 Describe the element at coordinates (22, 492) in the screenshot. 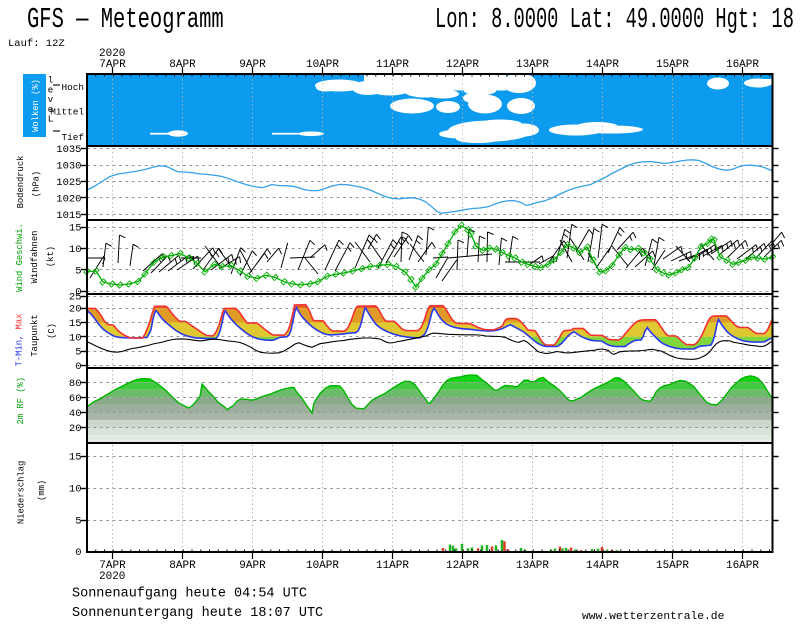

I see `svg-text: Niederschlag` at that location.